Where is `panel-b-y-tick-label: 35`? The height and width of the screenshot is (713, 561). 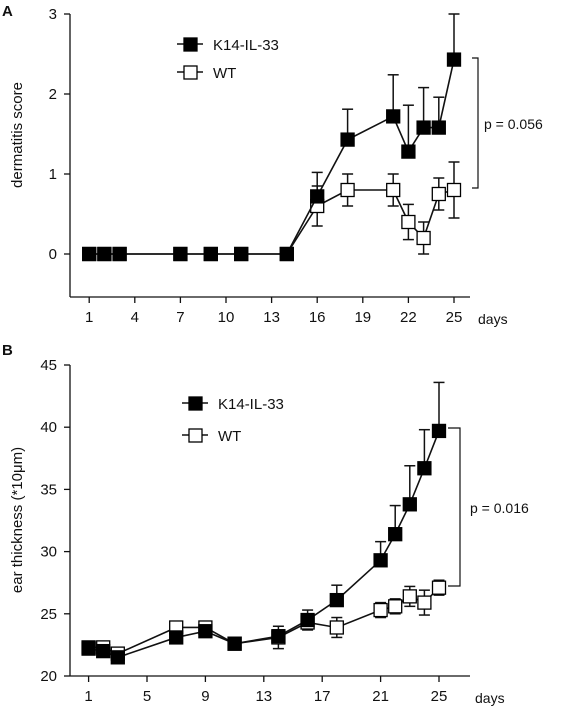
panel-b-y-tick-label: 35 is located at coordinates (48, 489).